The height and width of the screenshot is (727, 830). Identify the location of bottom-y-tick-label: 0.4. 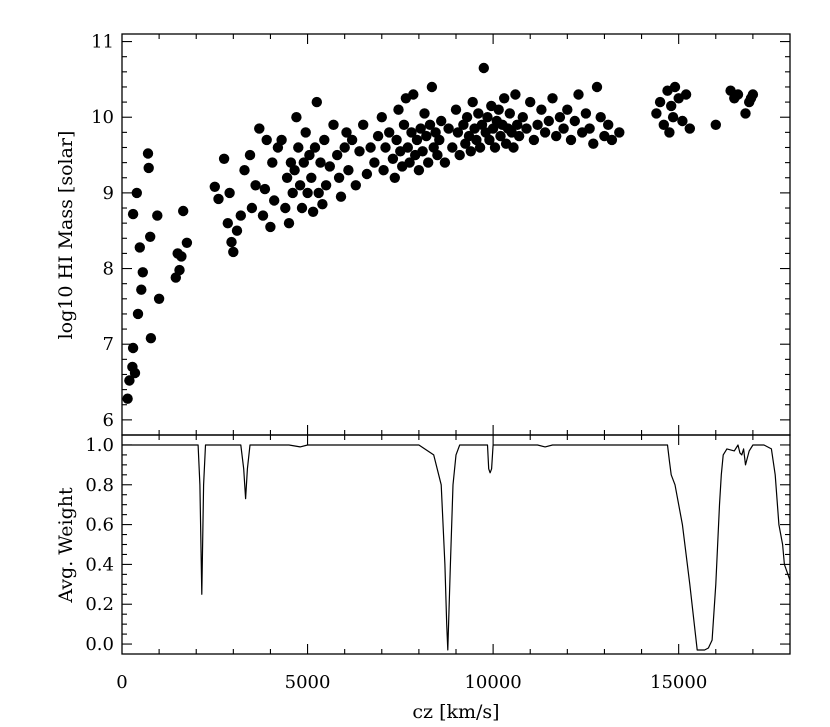
(99, 564).